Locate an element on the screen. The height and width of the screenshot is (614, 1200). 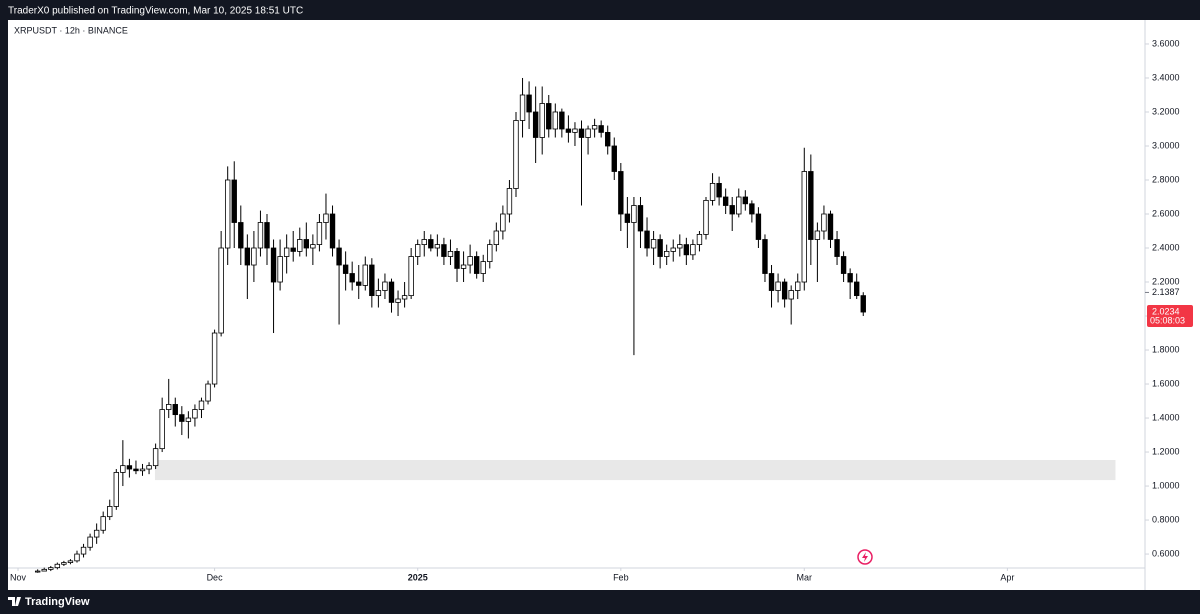
symbol-legend: XRPUSDT · 12h · BINANCE is located at coordinates (71, 30).